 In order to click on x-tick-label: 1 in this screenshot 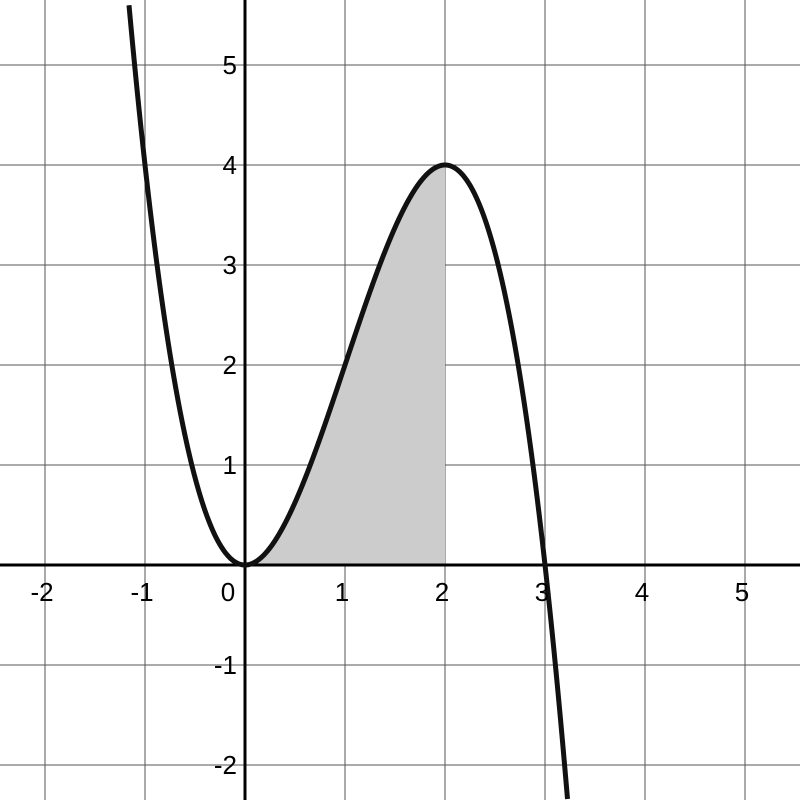, I will do `click(342, 592)`.